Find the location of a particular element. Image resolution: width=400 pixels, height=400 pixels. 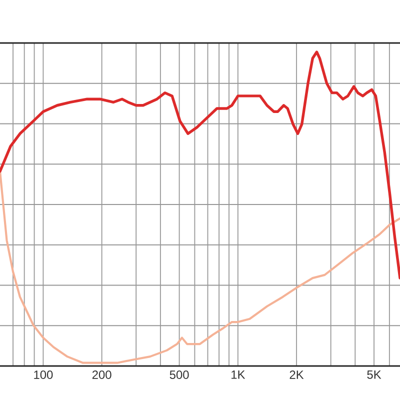

x-tick-label: 100 is located at coordinates (43, 374).